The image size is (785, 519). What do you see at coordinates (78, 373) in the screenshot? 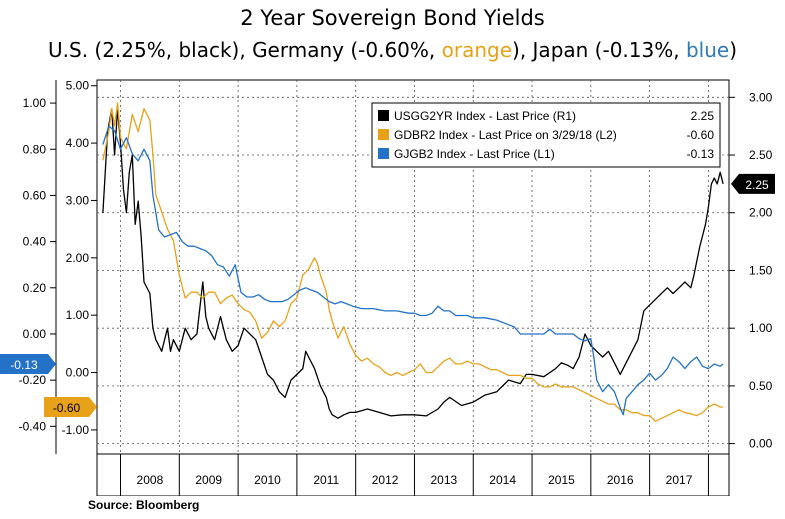
I see `l2-tick-label: 0.00` at bounding box center [78, 373].